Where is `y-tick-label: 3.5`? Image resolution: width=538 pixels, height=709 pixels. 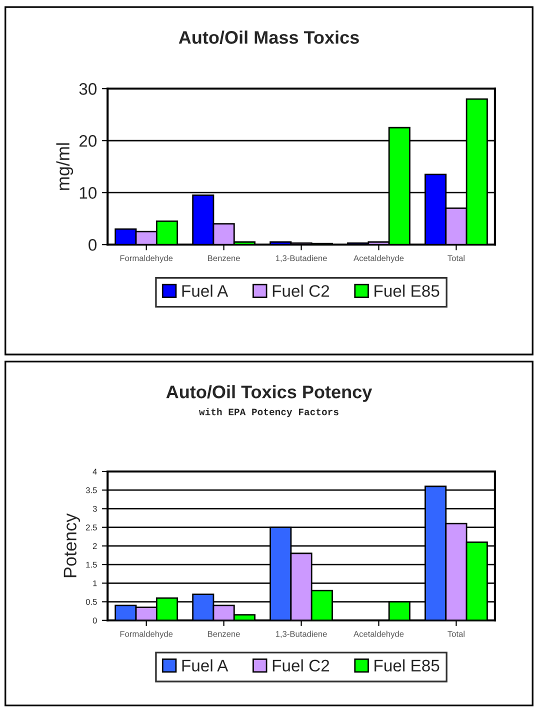 y-tick-label: 3.5 is located at coordinates (91, 490).